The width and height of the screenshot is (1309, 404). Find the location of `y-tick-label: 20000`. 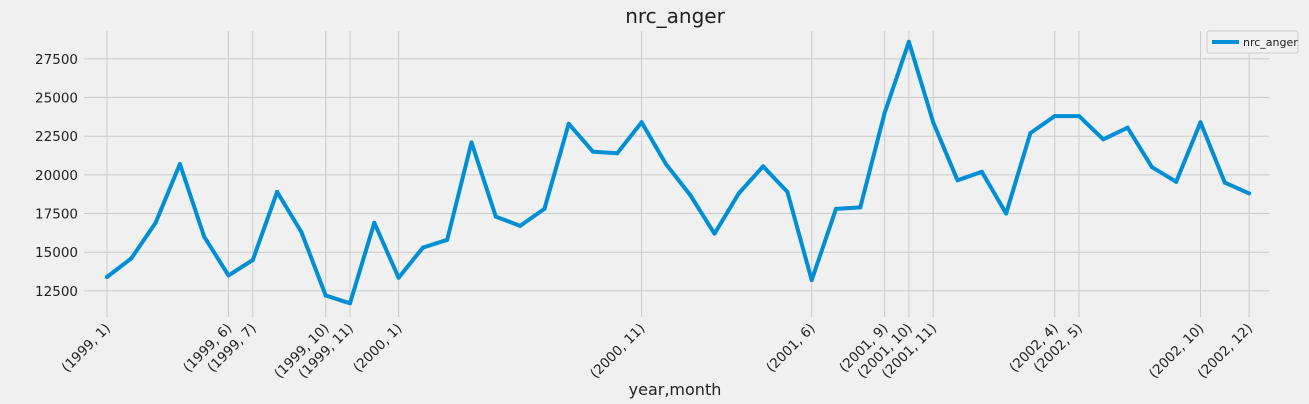

y-tick-label: 20000 is located at coordinates (56, 176).